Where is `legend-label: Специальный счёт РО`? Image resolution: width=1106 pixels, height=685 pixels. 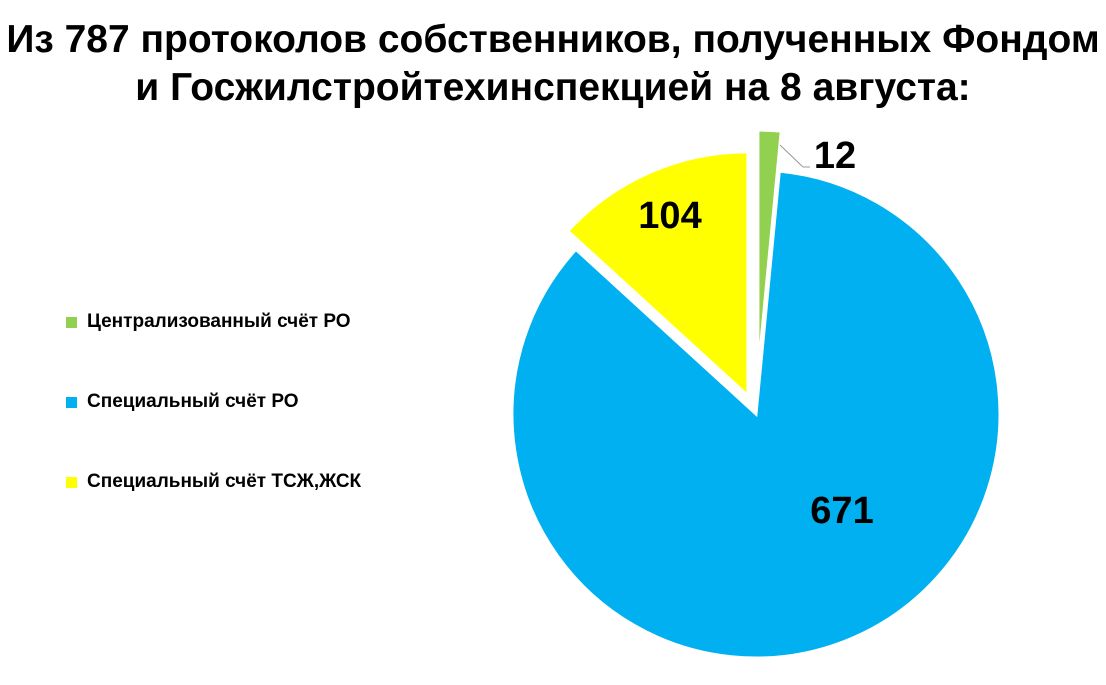
legend-label: Специальный счёт РО is located at coordinates (193, 401).